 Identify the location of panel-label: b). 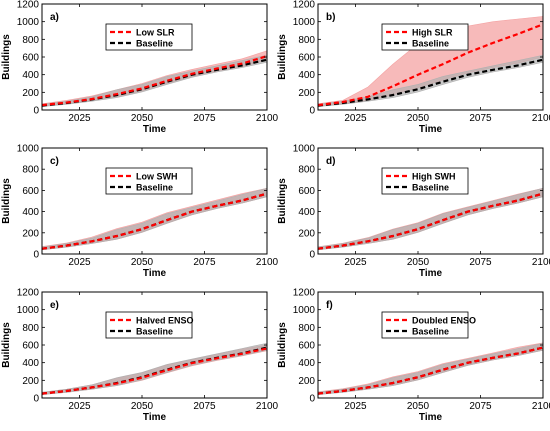
(330, 17).